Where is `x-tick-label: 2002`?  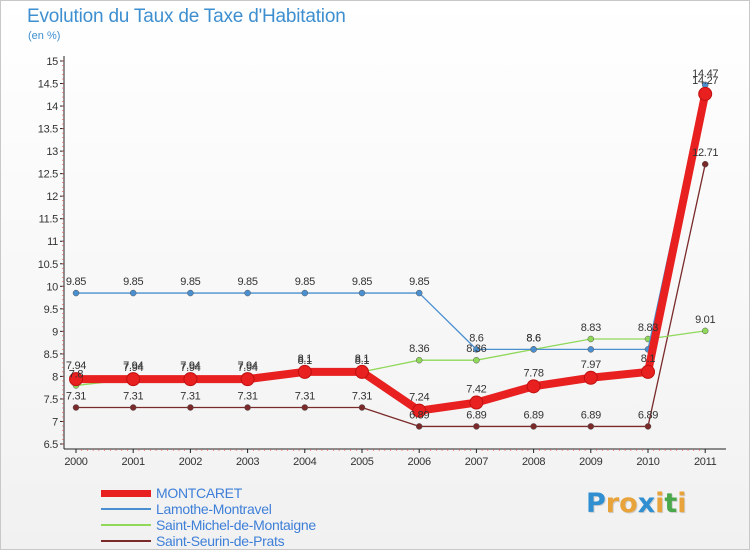 x-tick-label: 2002 is located at coordinates (190, 462).